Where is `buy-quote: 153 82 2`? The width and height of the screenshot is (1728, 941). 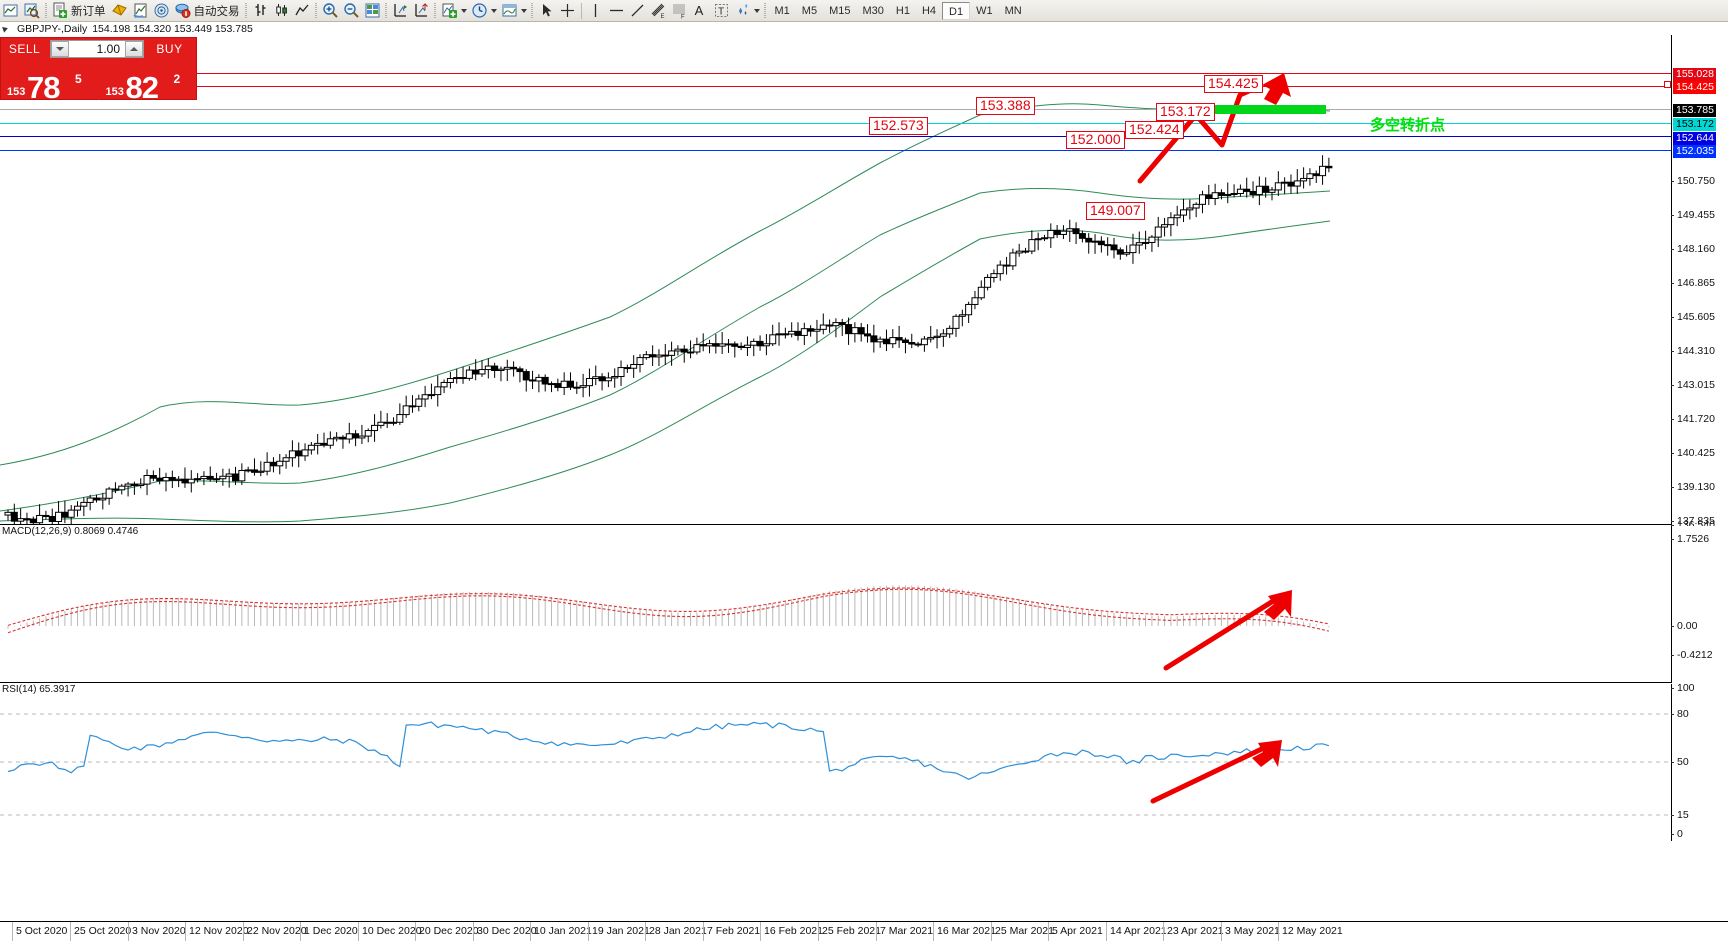 buy-quote: 153 82 2 is located at coordinates (147, 82).